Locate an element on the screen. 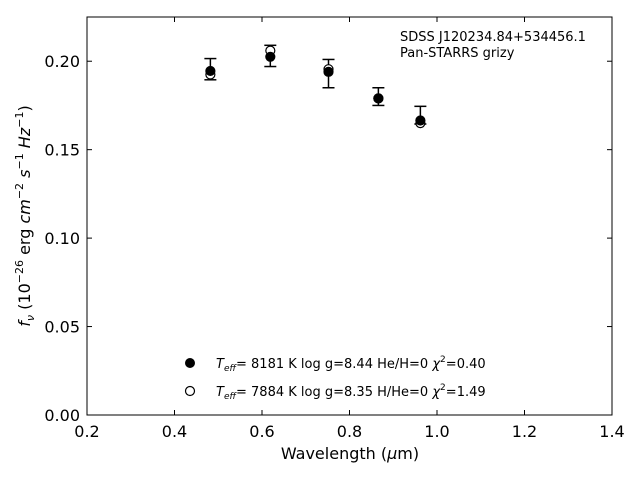 The width and height of the screenshot is (640, 480). legend-marker-filled is located at coordinates (190, 363).